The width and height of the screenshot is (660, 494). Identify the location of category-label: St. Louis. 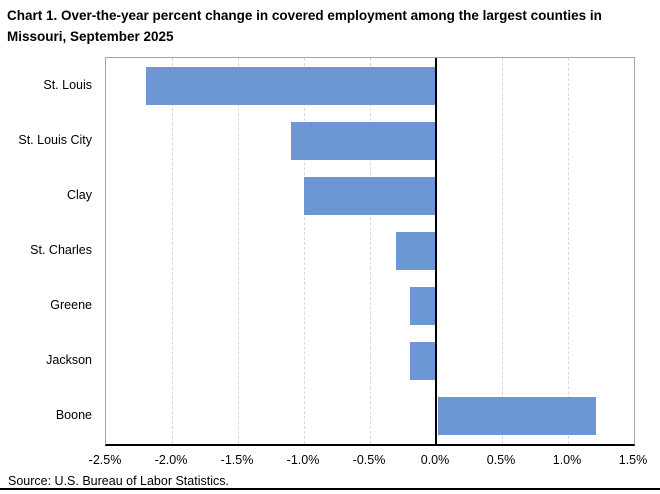
(67, 84).